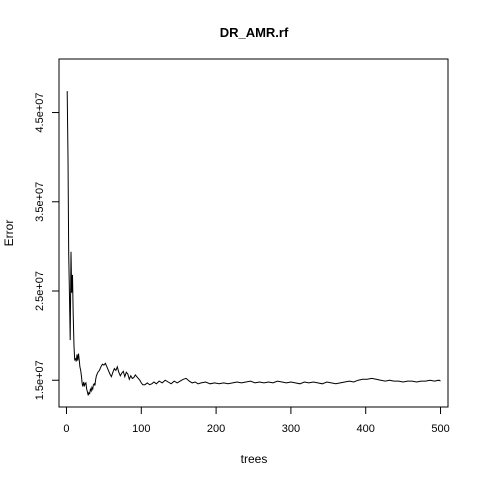  Describe the element at coordinates (216, 429) in the screenshot. I see `x-tick-label: 200` at that location.